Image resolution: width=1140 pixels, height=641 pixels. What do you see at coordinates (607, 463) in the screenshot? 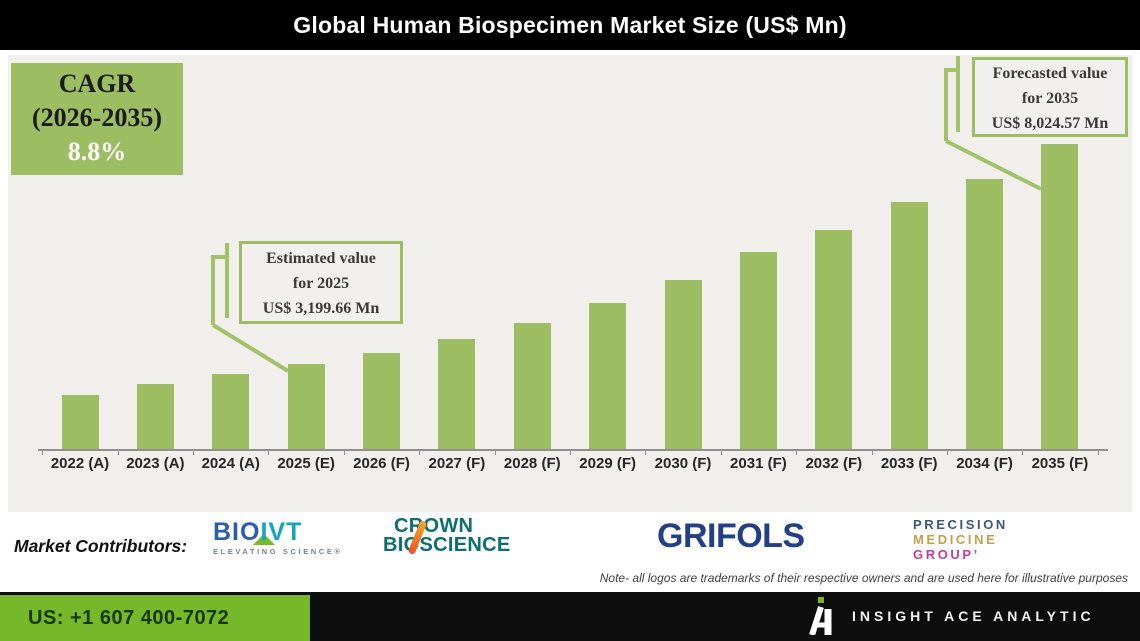
I see `x-label: 2029 (F)` at bounding box center [607, 463].